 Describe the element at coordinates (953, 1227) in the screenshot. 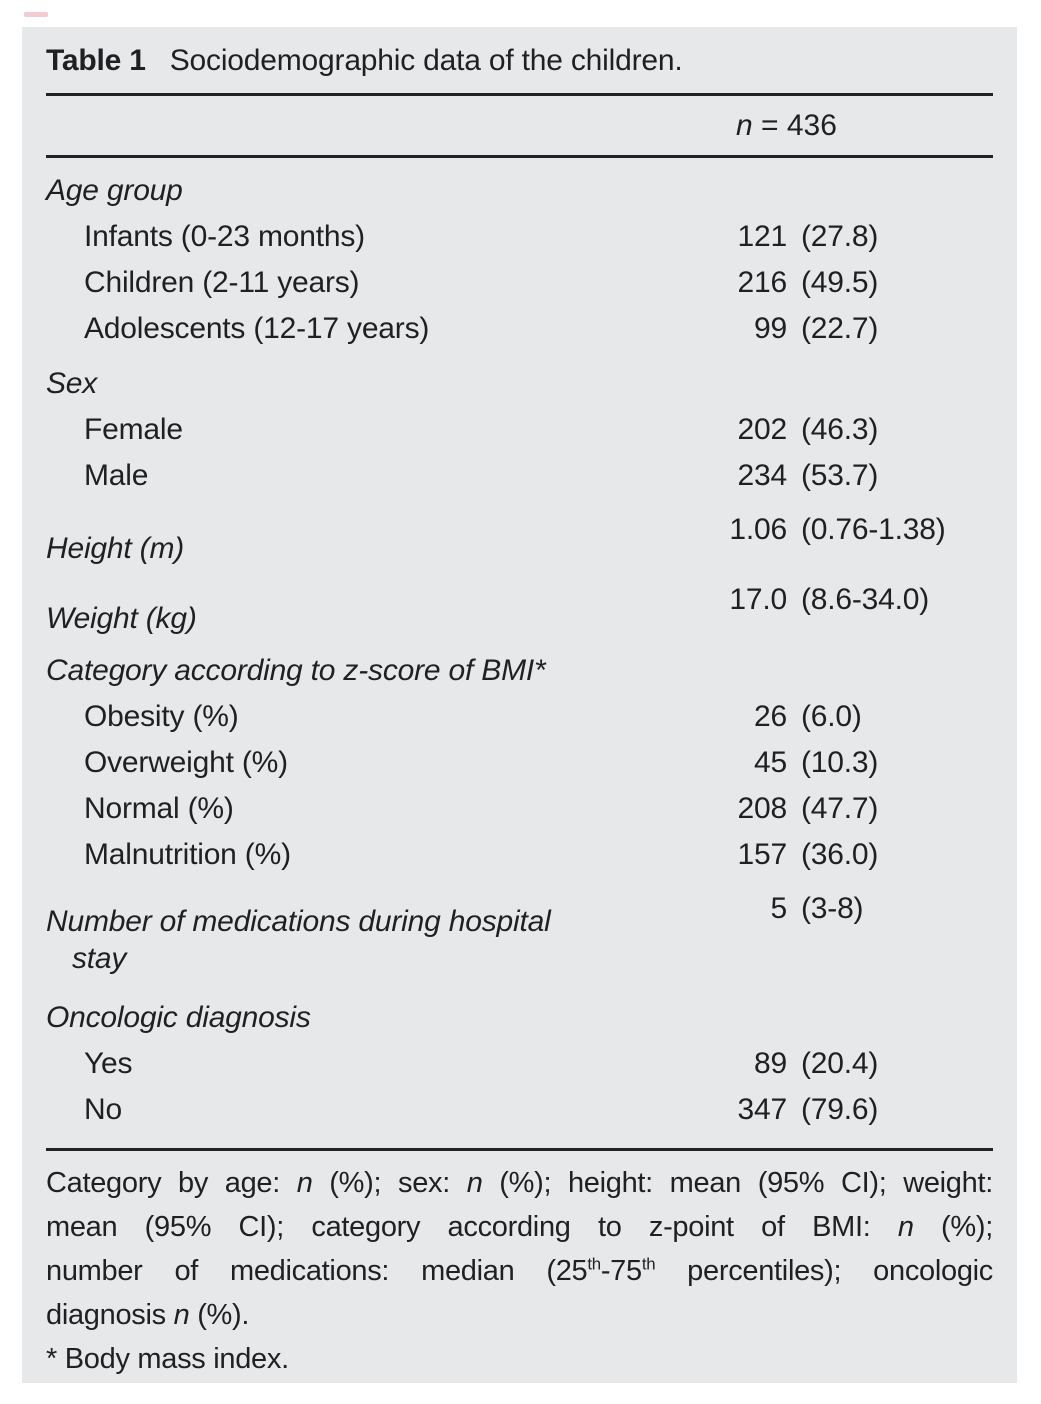

I see `footnote-text: (%);` at that location.